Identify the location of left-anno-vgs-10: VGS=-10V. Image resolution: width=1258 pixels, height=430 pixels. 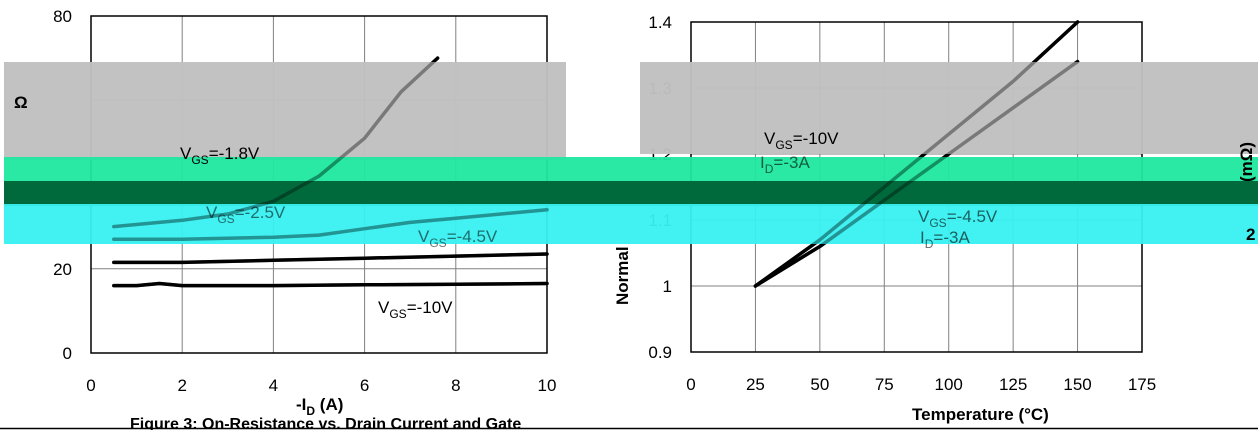
(415, 309).